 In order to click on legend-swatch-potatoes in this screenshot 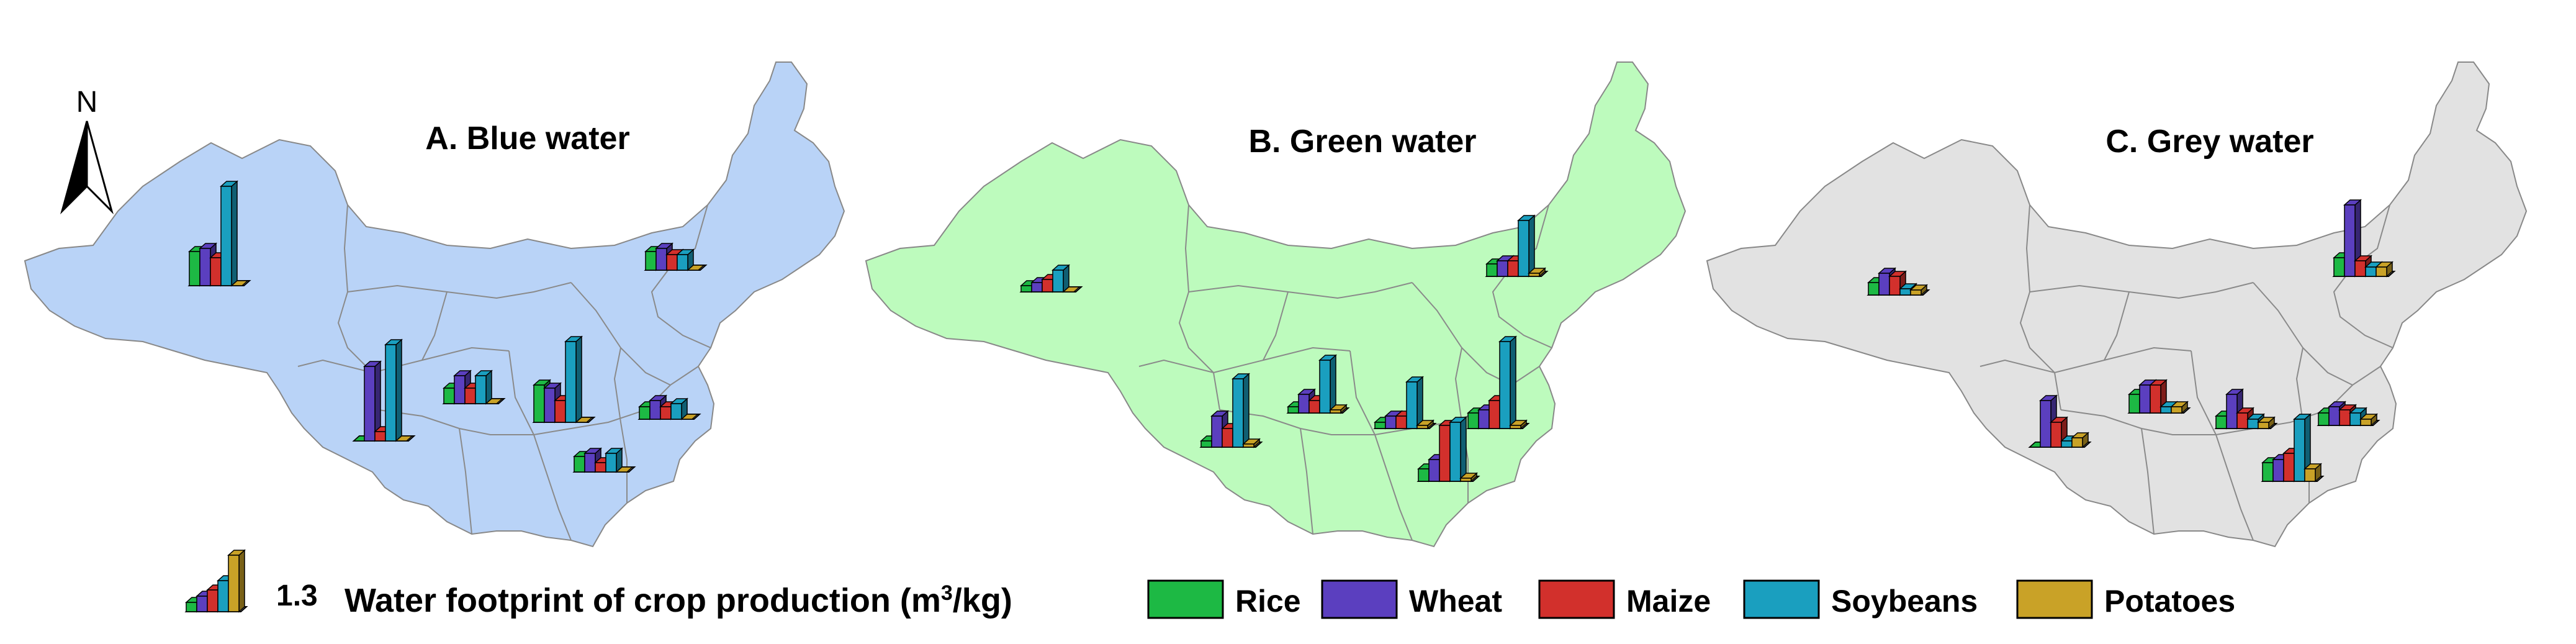, I will do `click(2054, 599)`.